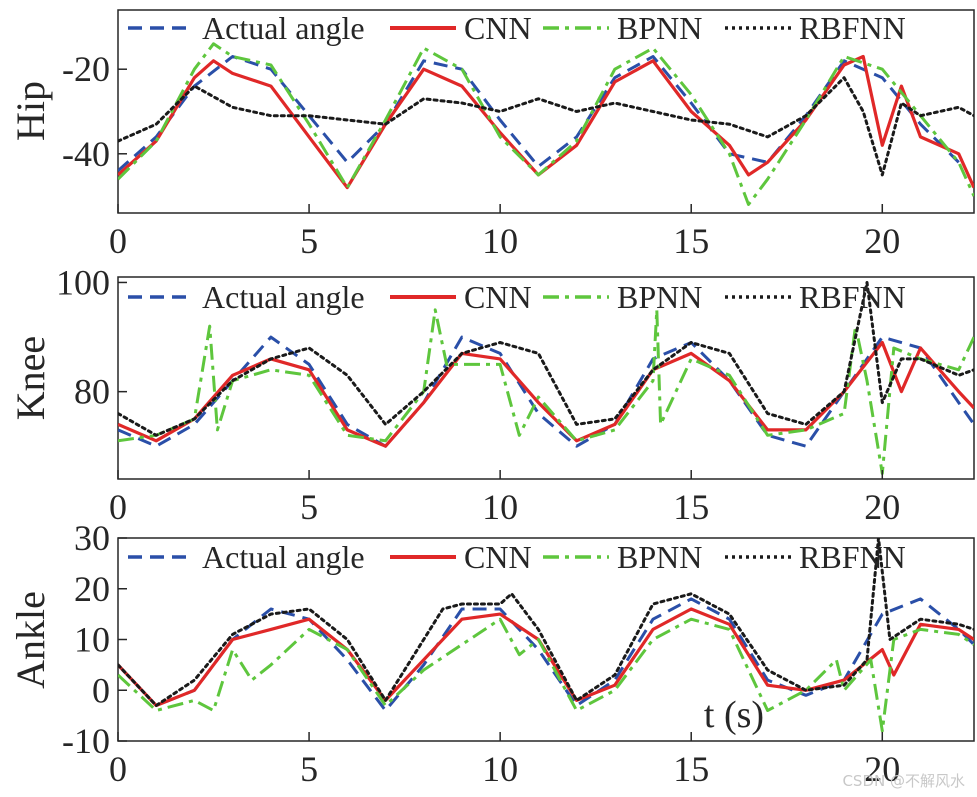 The width and height of the screenshot is (977, 797). What do you see at coordinates (283, 297) in the screenshot?
I see `knee-legend-label: Actual angle` at bounding box center [283, 297].